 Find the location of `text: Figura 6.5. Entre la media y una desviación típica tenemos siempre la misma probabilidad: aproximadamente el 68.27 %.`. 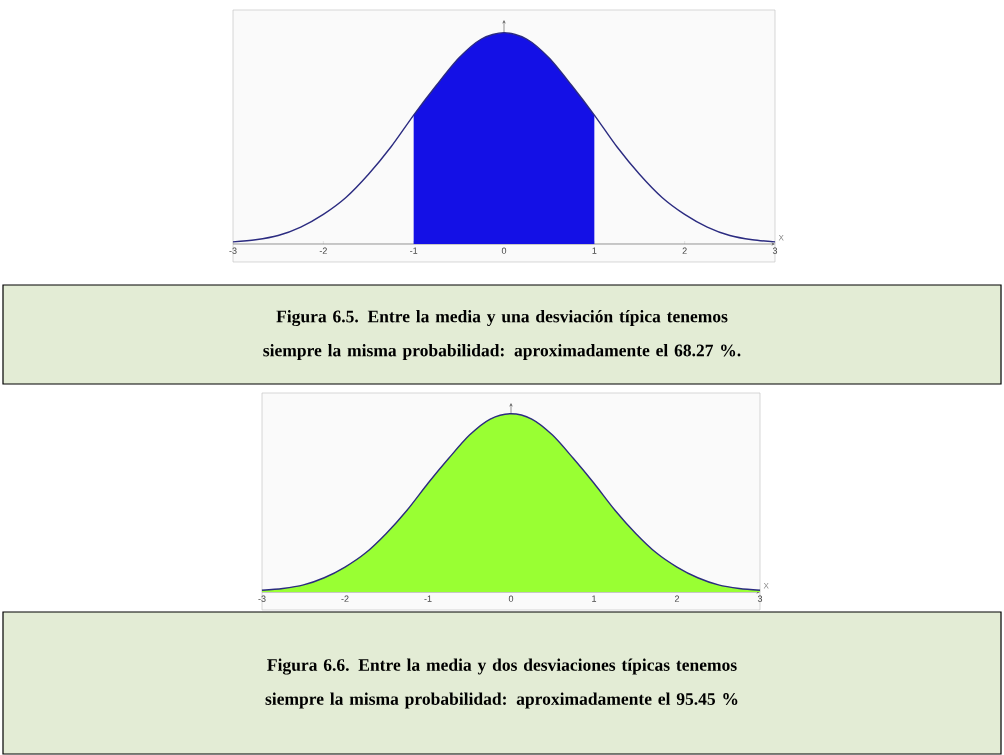

text: Figura 6.5. Entre la media y una desviación típica tenemos siempre la misma probabilidad: aproximadamente el 68.27 %. is located at coordinates (502, 335).